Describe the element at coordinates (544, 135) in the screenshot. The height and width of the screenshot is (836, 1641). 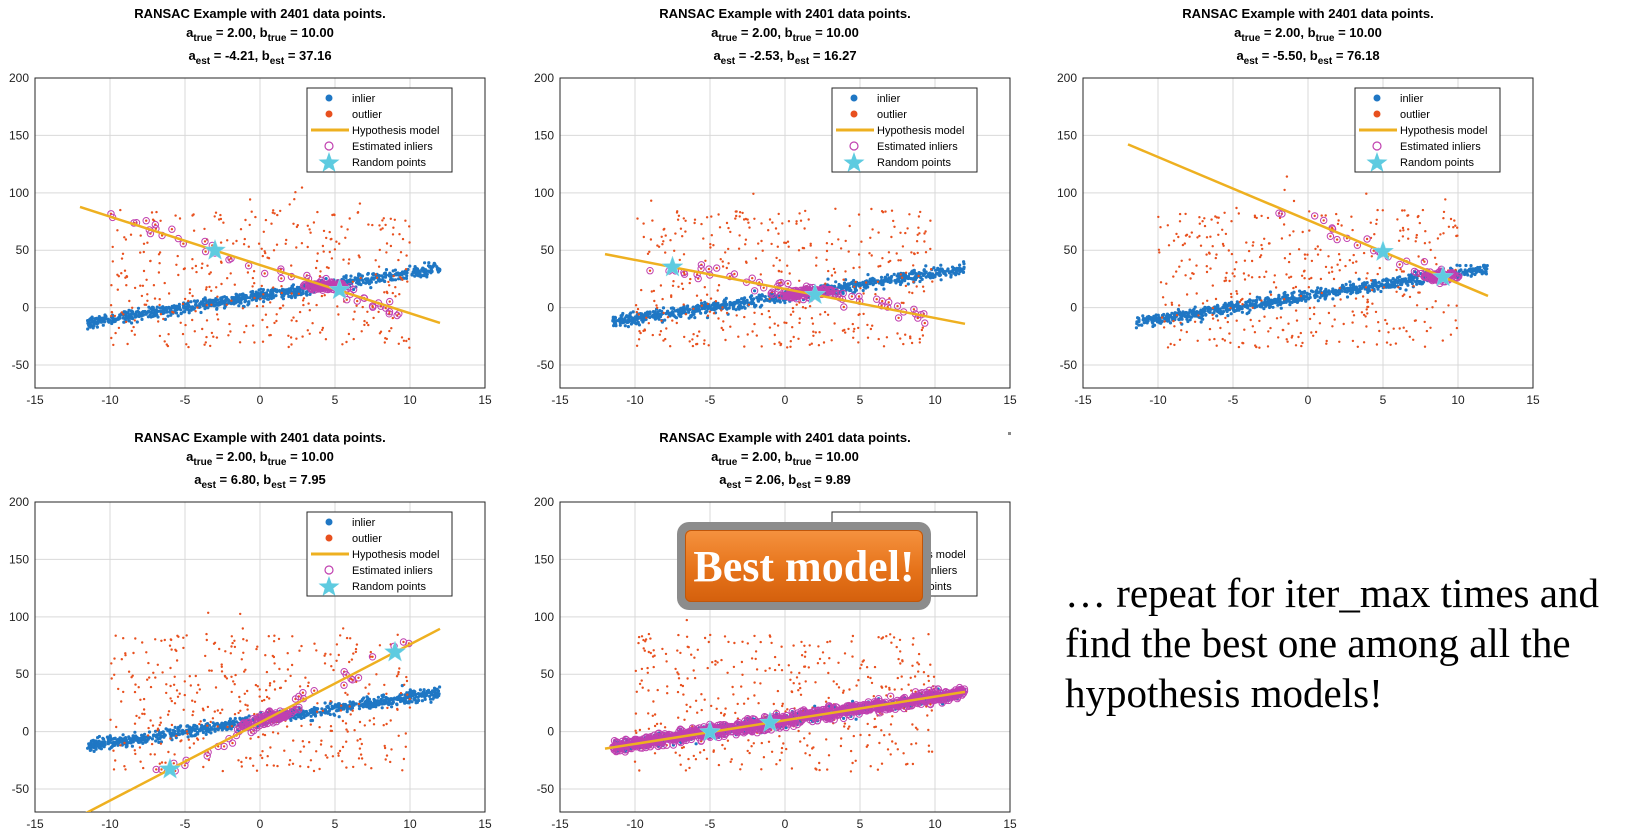
I see `y-tick-label: 150` at that location.